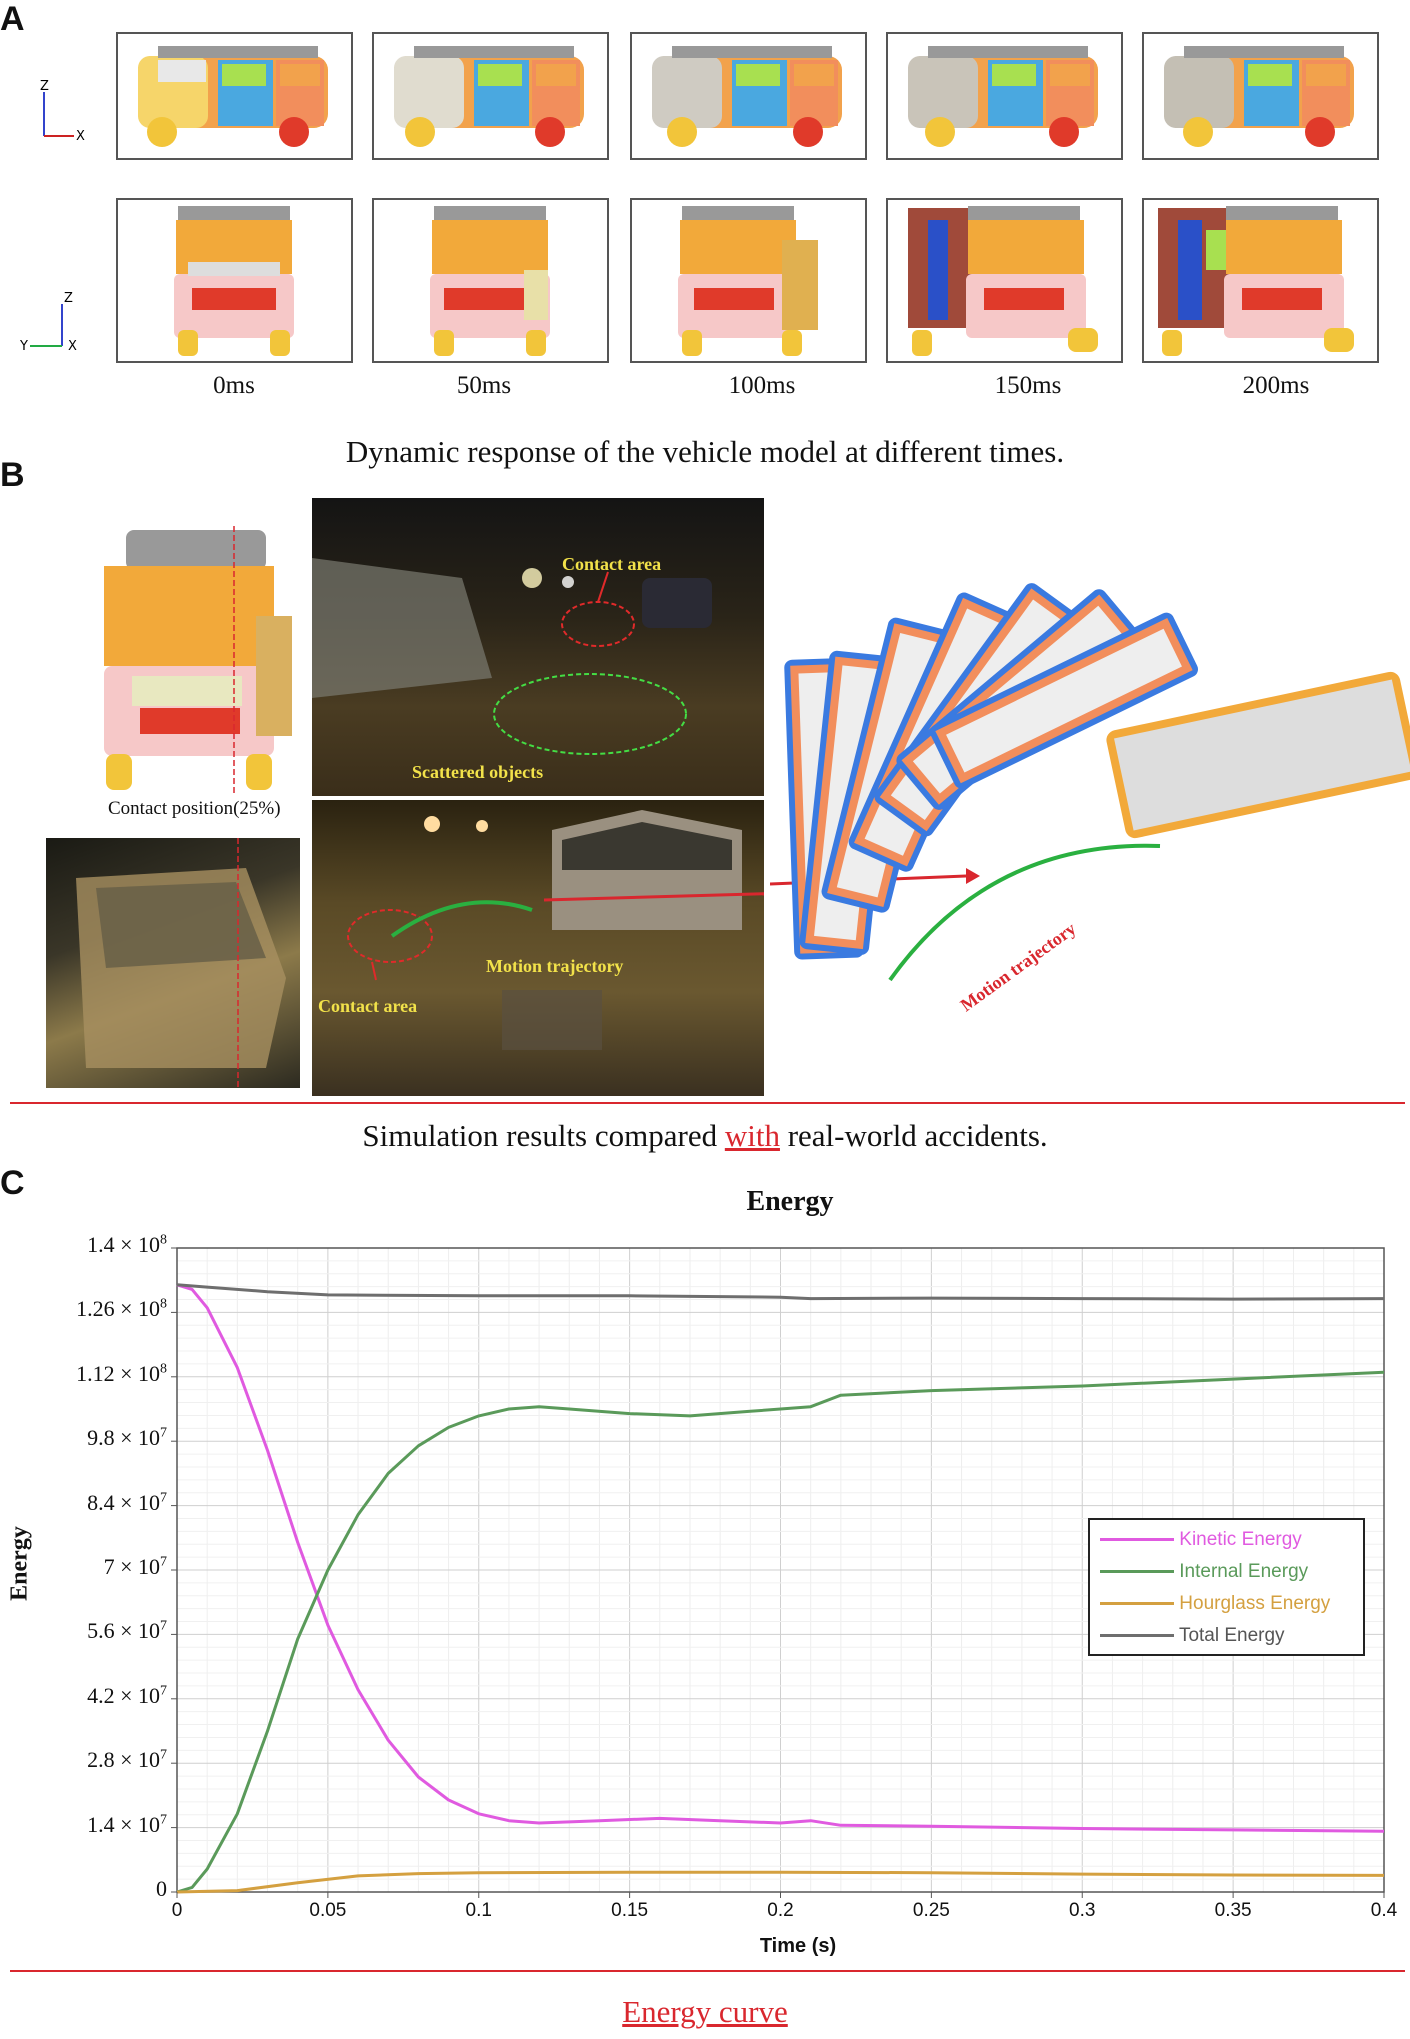 The height and width of the screenshot is (2039, 1410). I want to click on panel-a-letter: A, so click(12, 19).